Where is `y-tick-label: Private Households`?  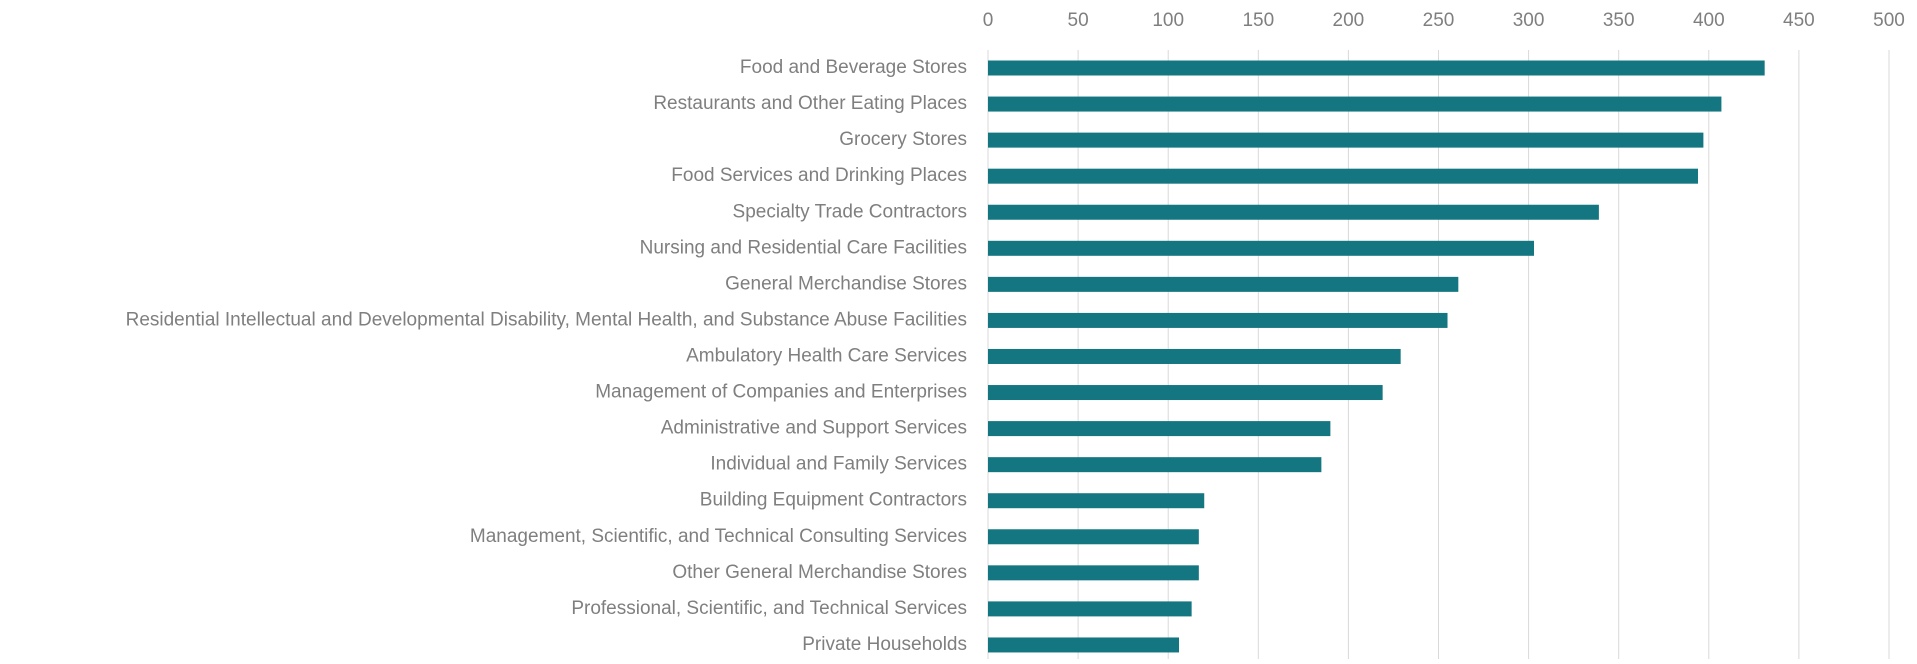
y-tick-label: Private Households is located at coordinates (884, 644).